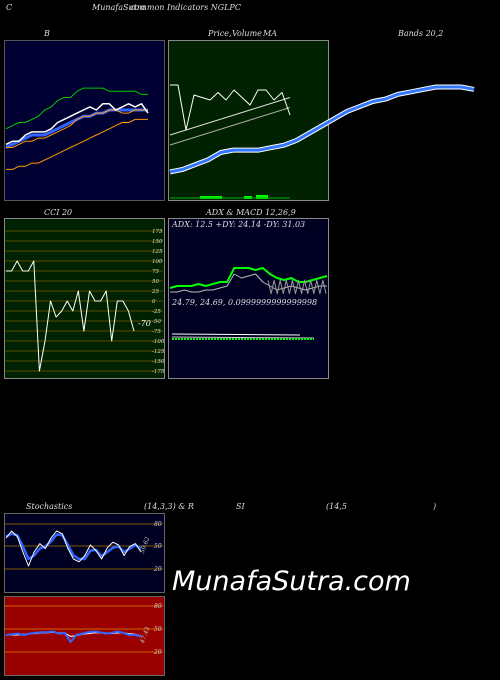 The image size is (500, 680). I want to click on volume-title: Volume, so click(247, 33).